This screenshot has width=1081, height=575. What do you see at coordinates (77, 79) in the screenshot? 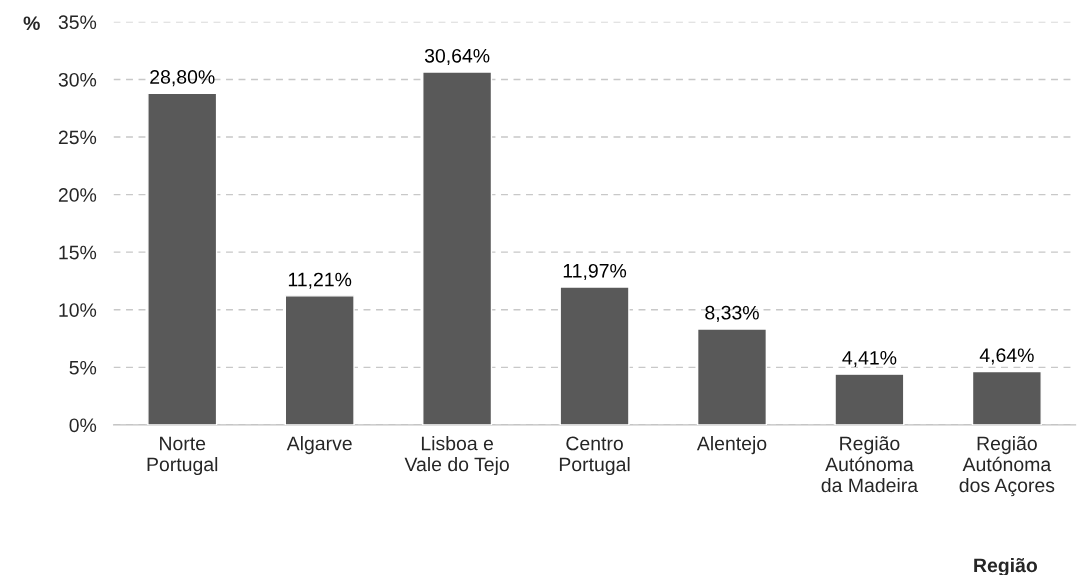
I see `y-tick-label: 30%` at bounding box center [77, 79].